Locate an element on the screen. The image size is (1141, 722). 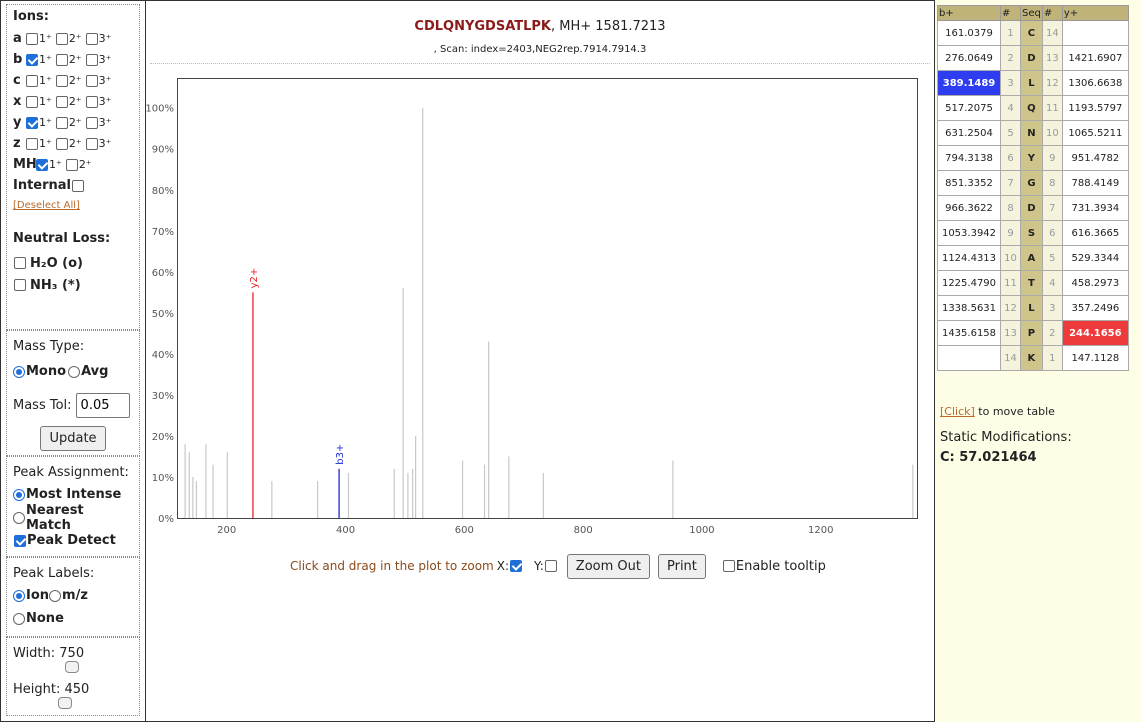
move-table-link: [Click] is located at coordinates (957, 411).